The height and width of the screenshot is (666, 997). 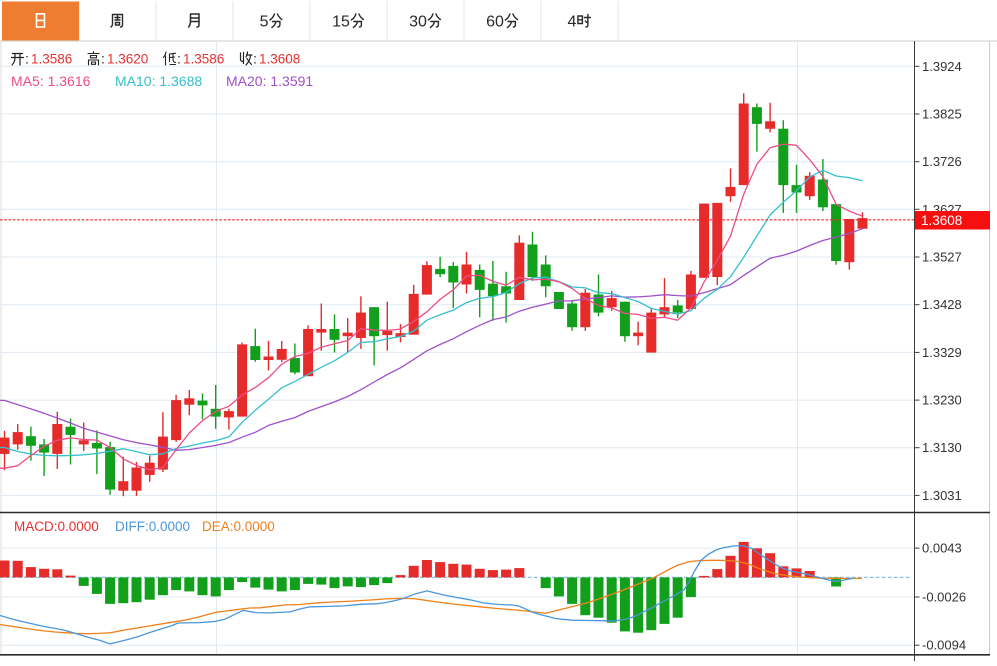 What do you see at coordinates (264, 22) in the screenshot?
I see `svg-text: 5` at bounding box center [264, 22].